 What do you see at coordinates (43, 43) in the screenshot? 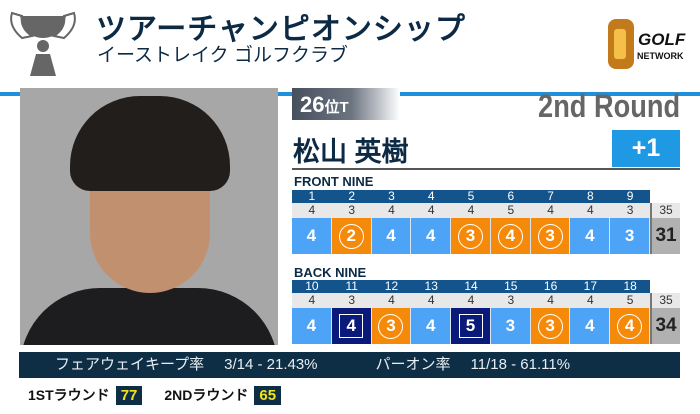
I see `trophy-icon` at bounding box center [43, 43].